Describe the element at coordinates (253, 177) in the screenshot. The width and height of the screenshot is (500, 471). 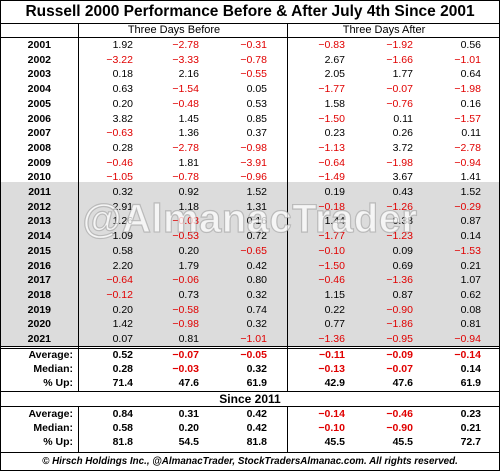
I see `value-cell: −0.96` at that location.